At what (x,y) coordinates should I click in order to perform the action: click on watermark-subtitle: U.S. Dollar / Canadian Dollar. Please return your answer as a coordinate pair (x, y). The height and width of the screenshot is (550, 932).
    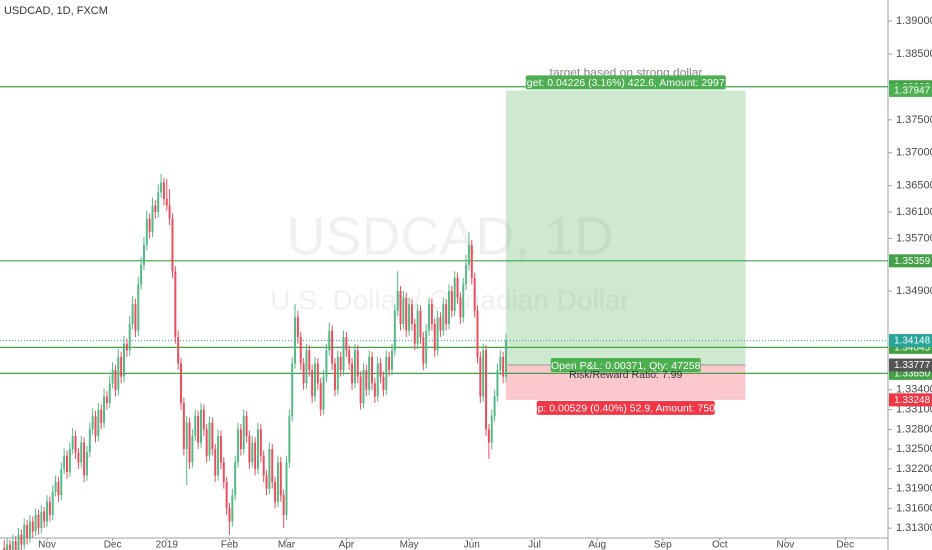
    Looking at the image, I should click on (450, 299).